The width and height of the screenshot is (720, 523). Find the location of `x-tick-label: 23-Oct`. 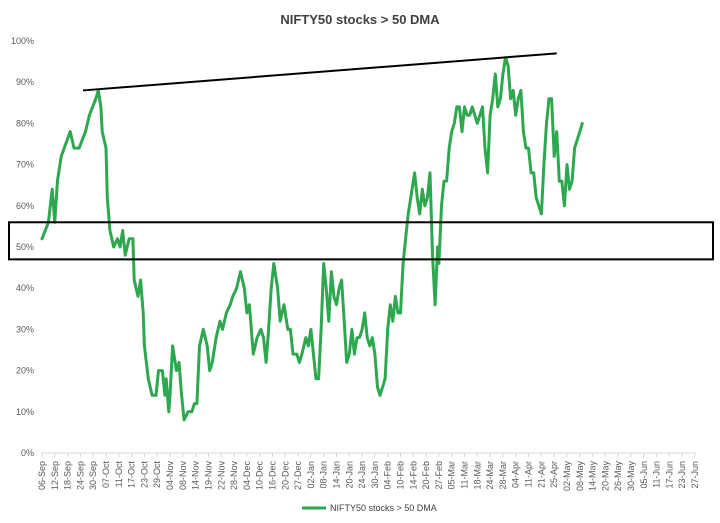

x-tick-label: 23-Oct is located at coordinates (144, 475).